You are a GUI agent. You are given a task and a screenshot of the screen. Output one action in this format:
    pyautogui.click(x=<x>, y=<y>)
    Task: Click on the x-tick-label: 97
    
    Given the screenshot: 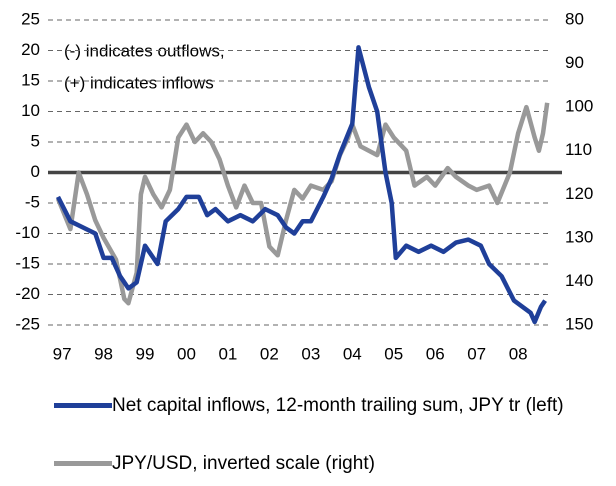 What is the action you would take?
    pyautogui.click(x=62, y=353)
    